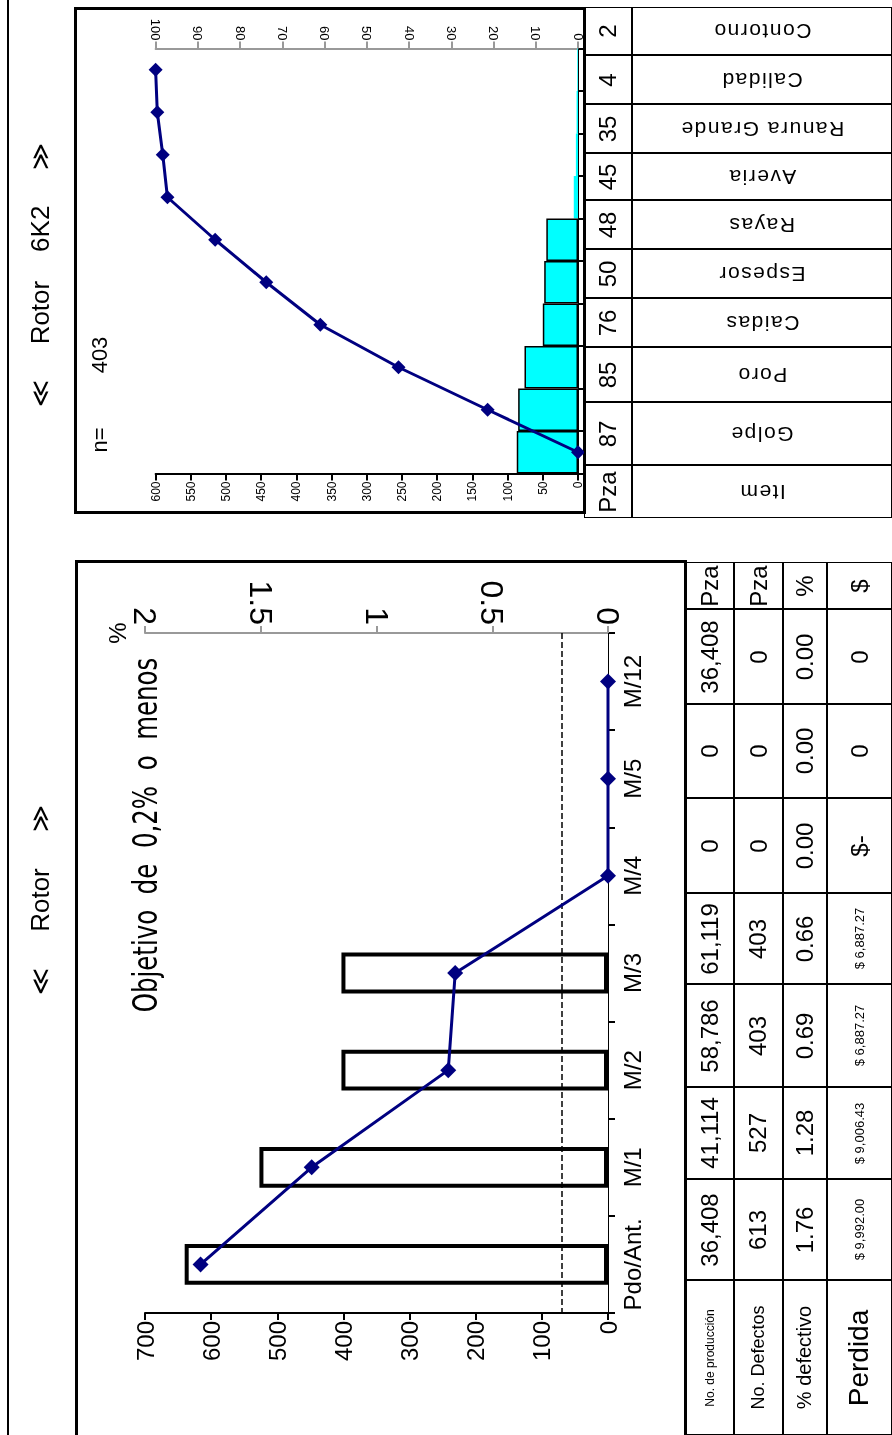  Describe the element at coordinates (542, 488) in the screenshot. I see `x-tick-label: 50` at that location.